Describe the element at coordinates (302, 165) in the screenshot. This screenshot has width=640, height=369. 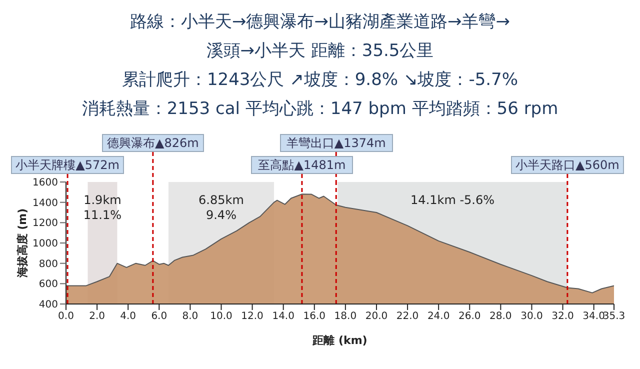
I see `ref-line-label: 至高點▲1481m` at that location.